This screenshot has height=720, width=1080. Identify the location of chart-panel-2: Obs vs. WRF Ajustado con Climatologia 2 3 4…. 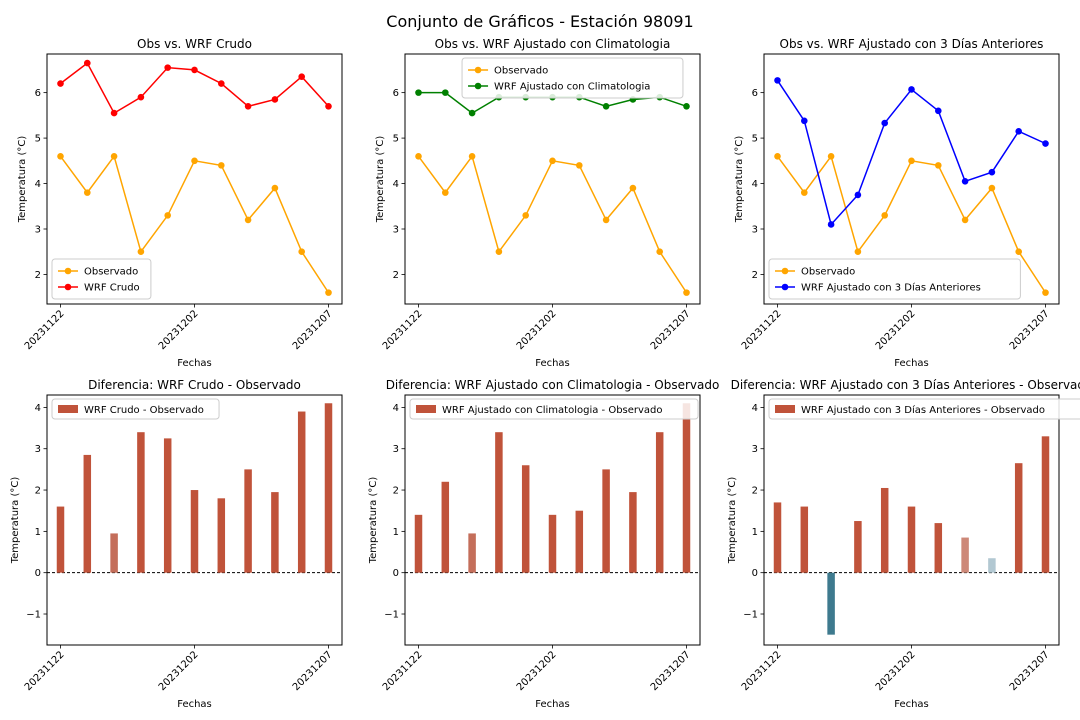
(538, 203).